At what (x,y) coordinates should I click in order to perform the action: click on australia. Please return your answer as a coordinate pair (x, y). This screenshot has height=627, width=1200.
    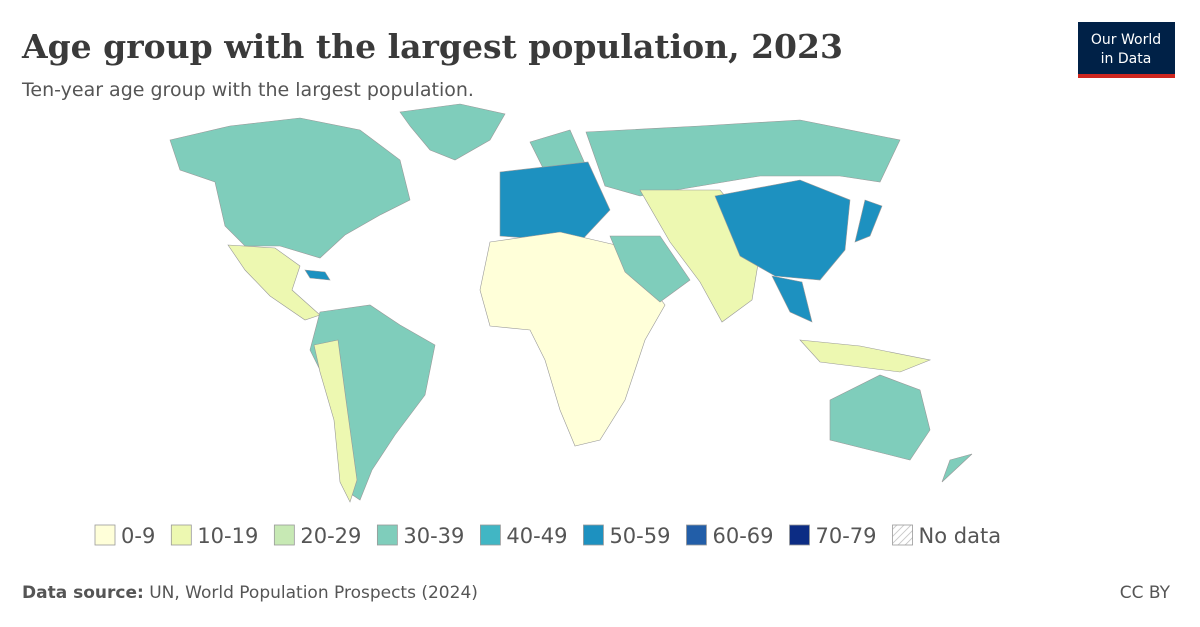
    Looking at the image, I should click on (880, 417).